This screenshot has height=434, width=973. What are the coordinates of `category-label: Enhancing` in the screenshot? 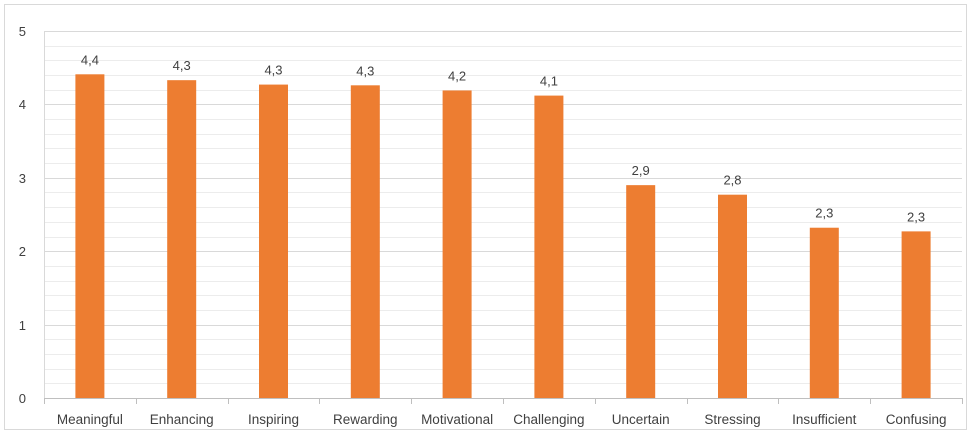 It's located at (182, 419).